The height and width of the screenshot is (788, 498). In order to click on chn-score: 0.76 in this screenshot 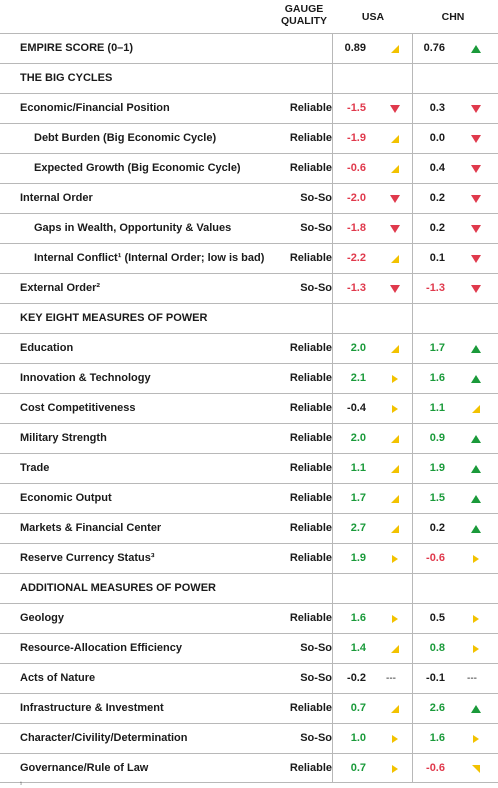, I will do `click(434, 48)`.